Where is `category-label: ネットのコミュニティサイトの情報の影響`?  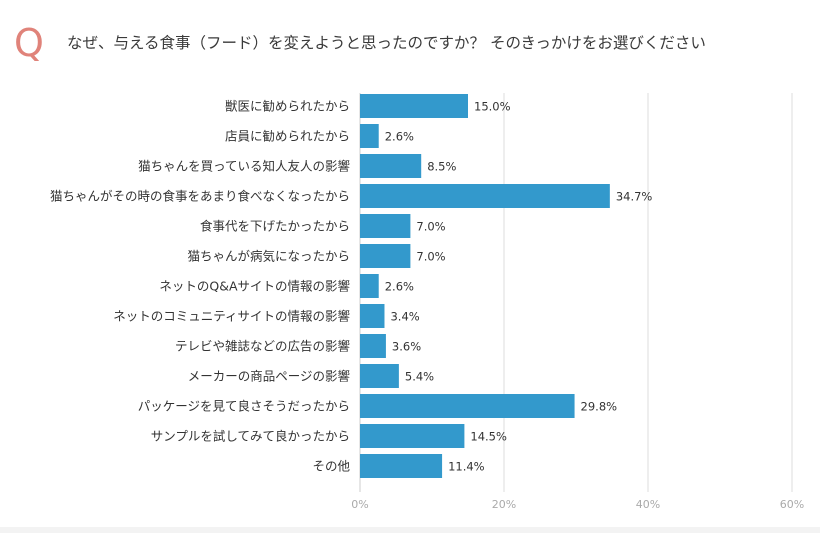
category-label: ネットのコミュニティサイトの情報の影響 is located at coordinates (231, 316).